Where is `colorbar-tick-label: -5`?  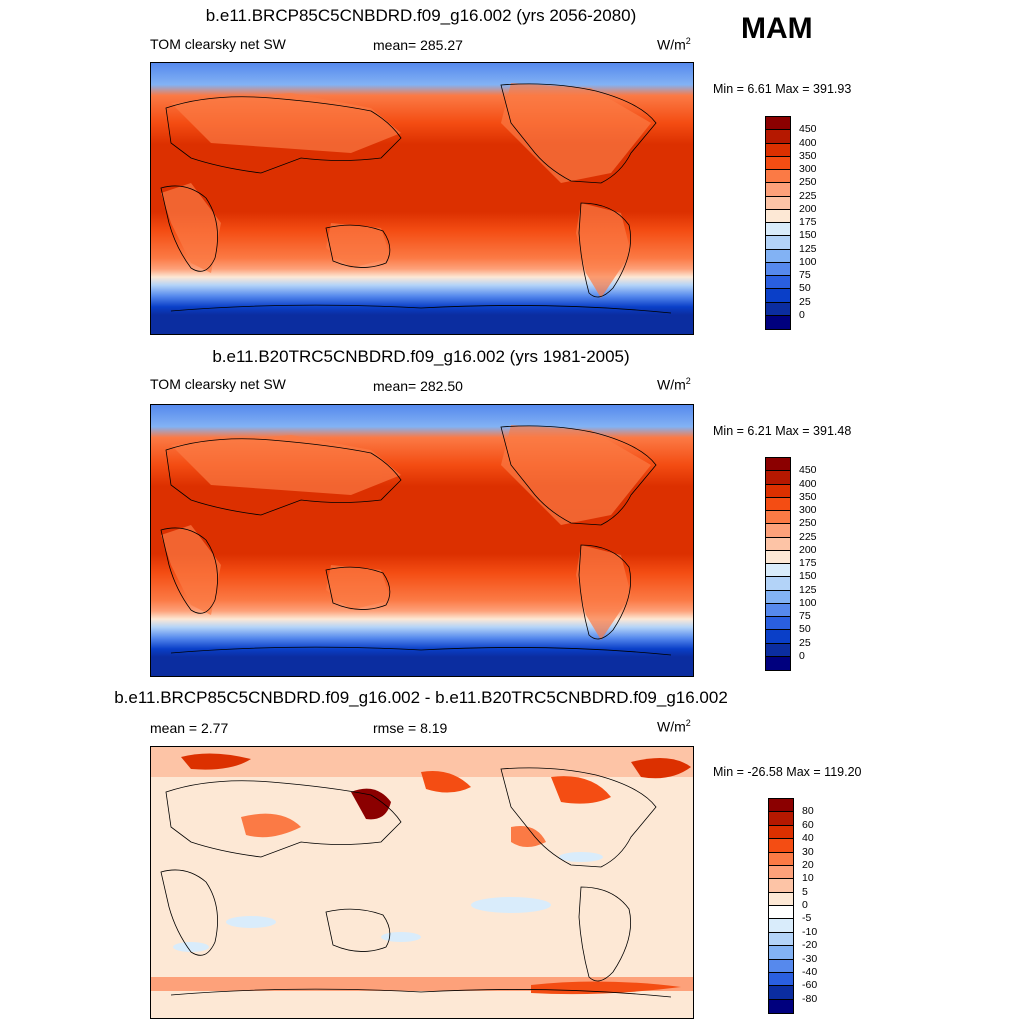 colorbar-tick-label: -5 is located at coordinates (807, 918).